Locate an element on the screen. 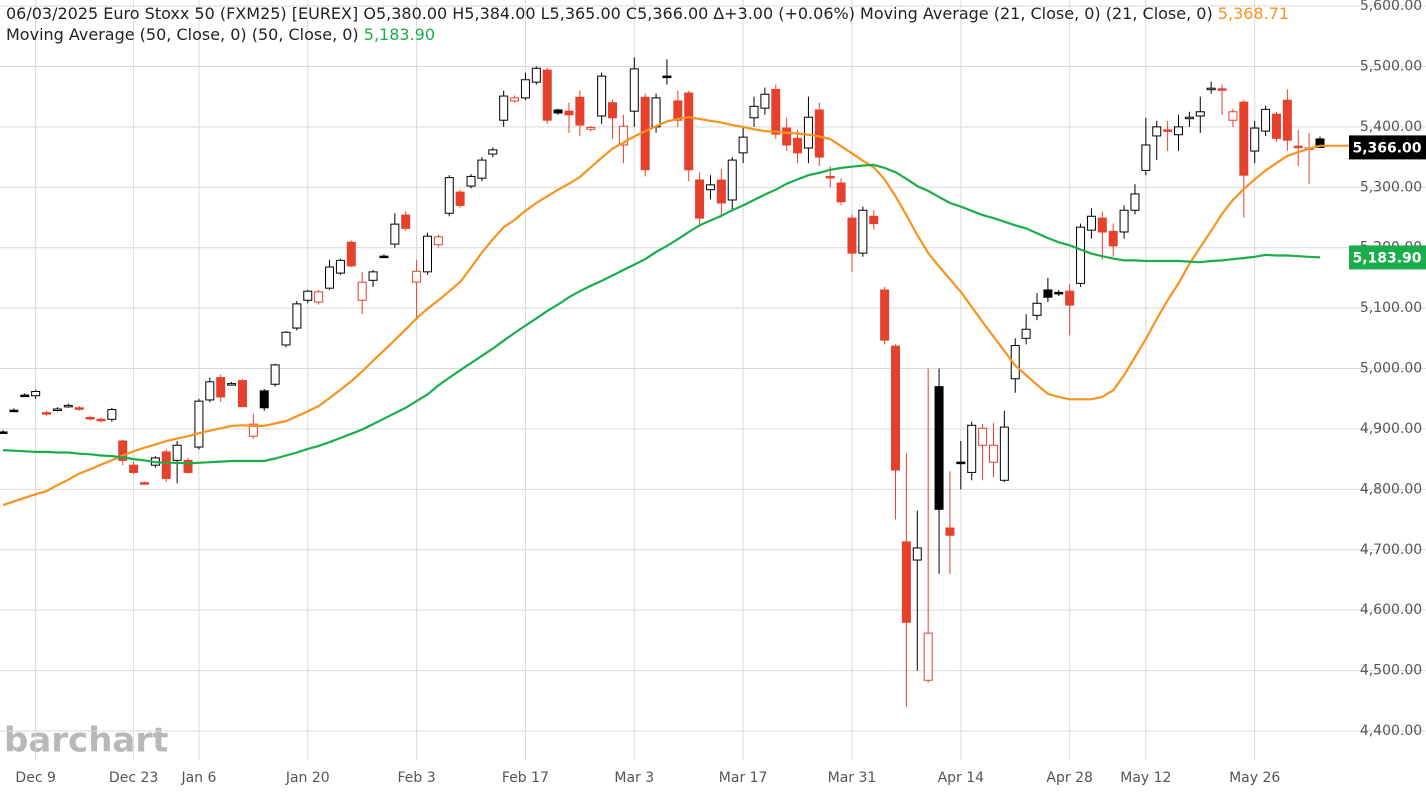  y-tick-label: 4,800.00 is located at coordinates (1391, 489).